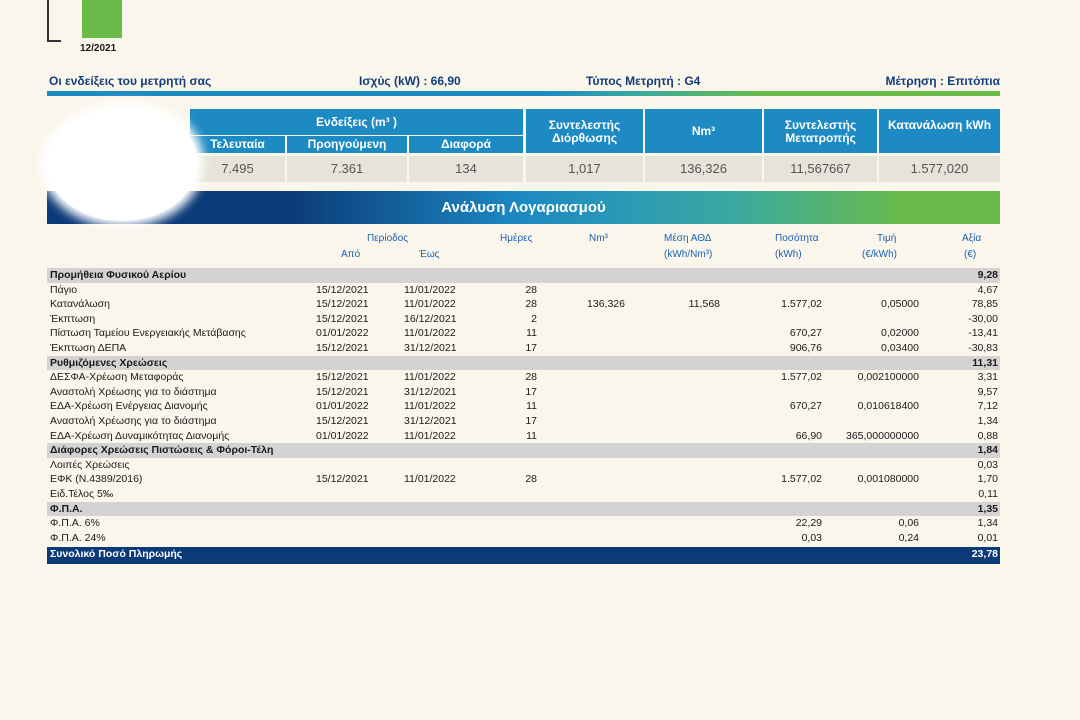  Describe the element at coordinates (987, 406) in the screenshot. I see `line-value: 7,12` at that location.